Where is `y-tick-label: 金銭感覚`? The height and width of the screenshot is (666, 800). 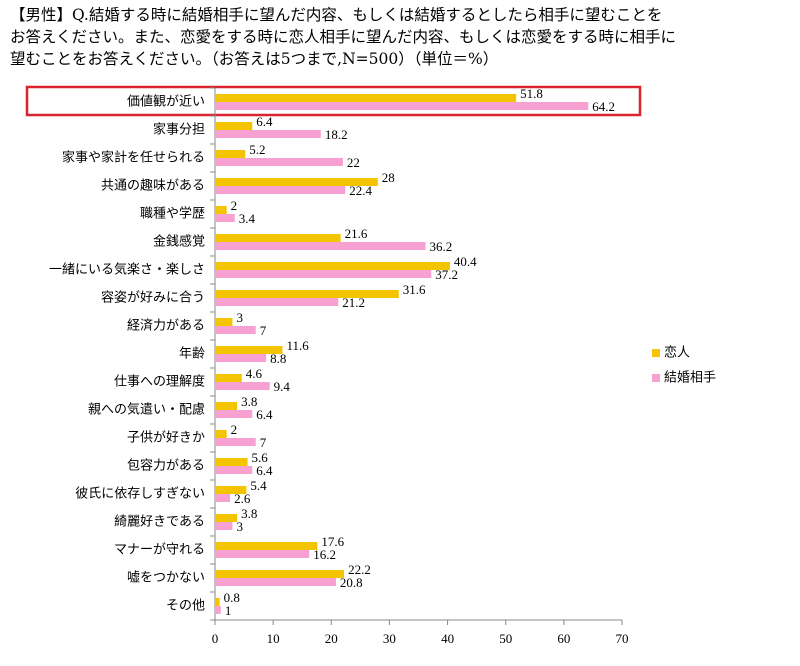 y-tick-label: 金銭感覚 is located at coordinates (179, 242).